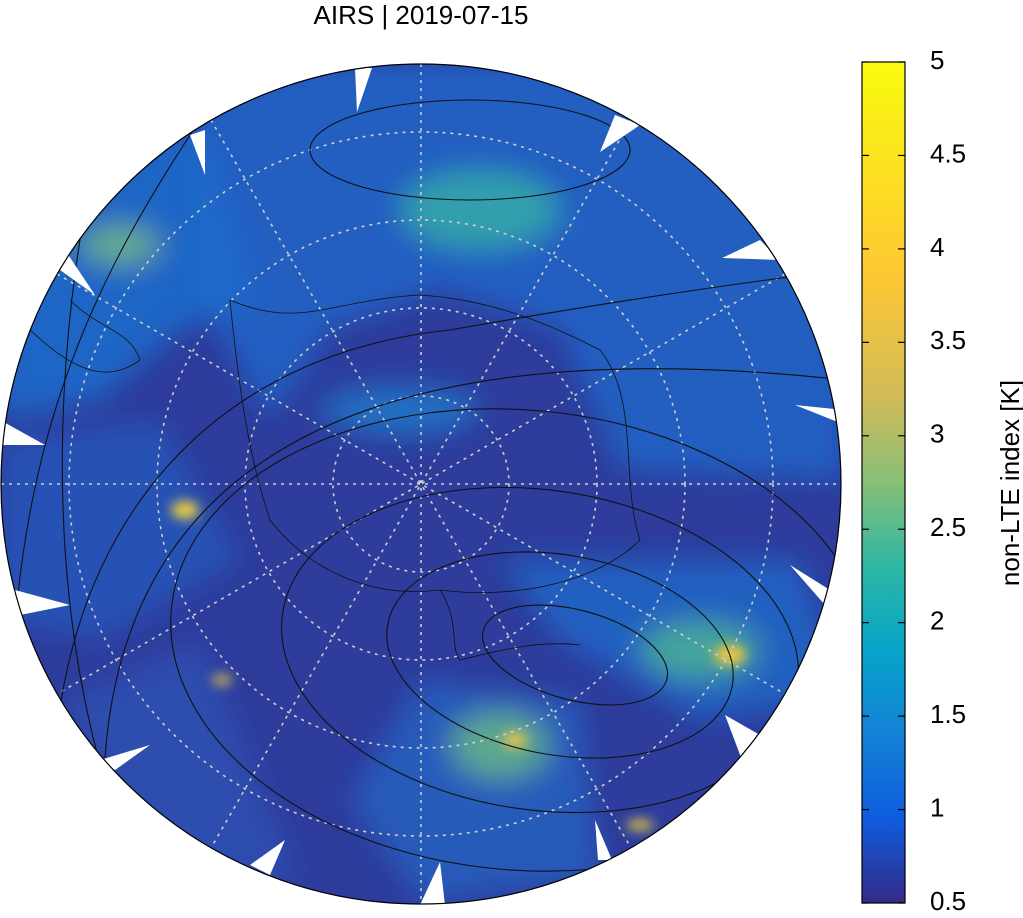 Image resolution: width=1023 pixels, height=918 pixels. I want to click on map-title: AIRS | 2019-07-15, so click(421, 15).